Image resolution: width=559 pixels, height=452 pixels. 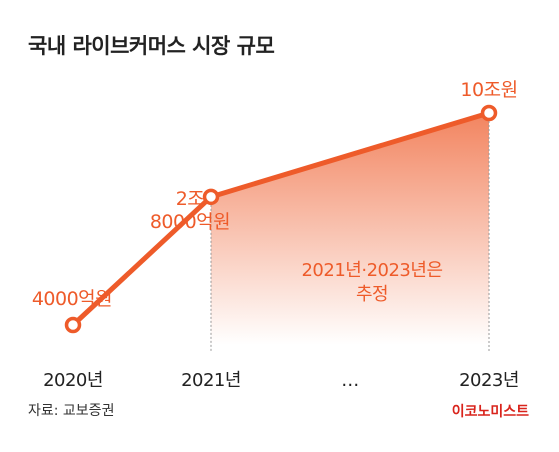 What do you see at coordinates (489, 380) in the screenshot?
I see `x-tick-label-3: 2023년` at bounding box center [489, 380].